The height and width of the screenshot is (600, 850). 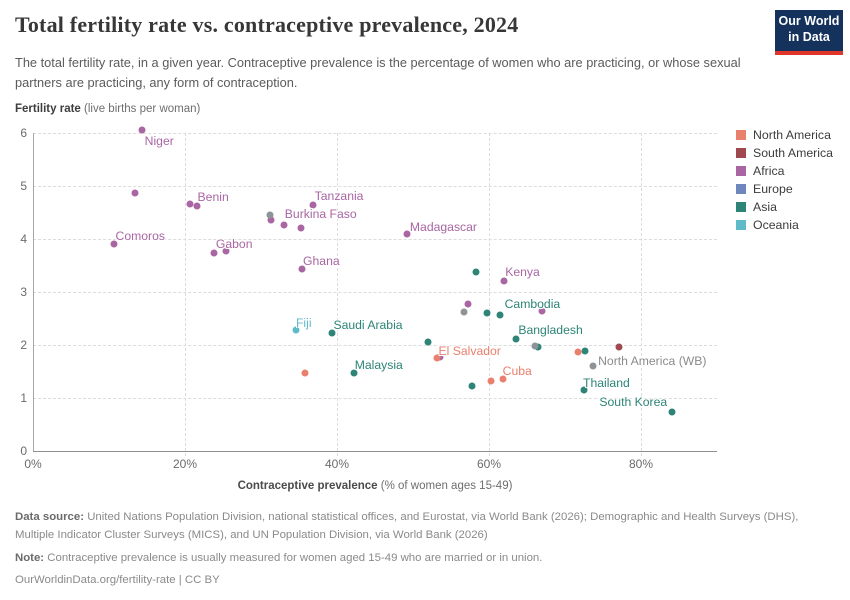 What do you see at coordinates (784, 171) in the screenshot?
I see `legend-item-africa: Africa` at bounding box center [784, 171].